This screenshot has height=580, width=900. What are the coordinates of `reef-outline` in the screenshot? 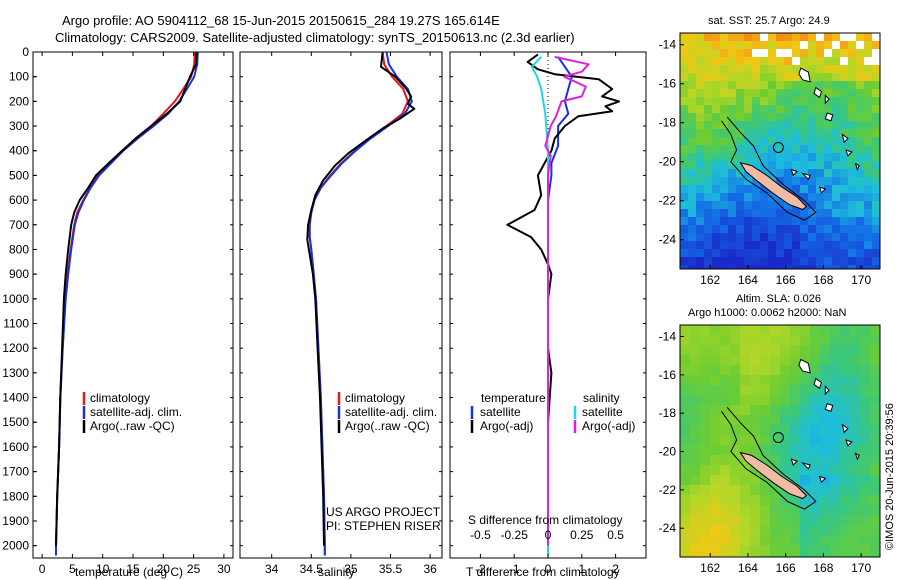 It's located at (769, 458).